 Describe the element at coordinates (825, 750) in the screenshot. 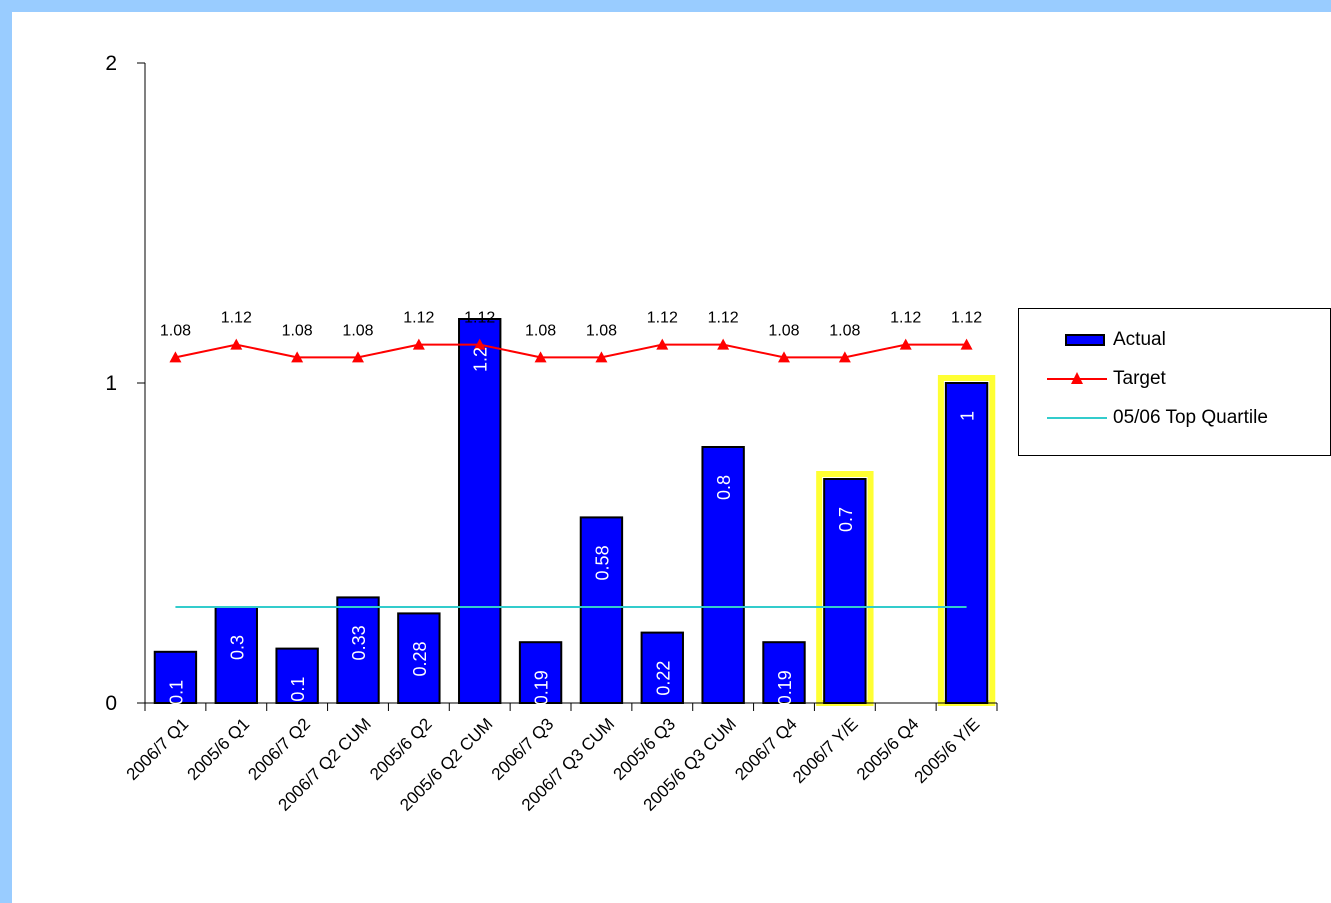

I see `x-tick-label: 2006/7 Y/E` at that location.